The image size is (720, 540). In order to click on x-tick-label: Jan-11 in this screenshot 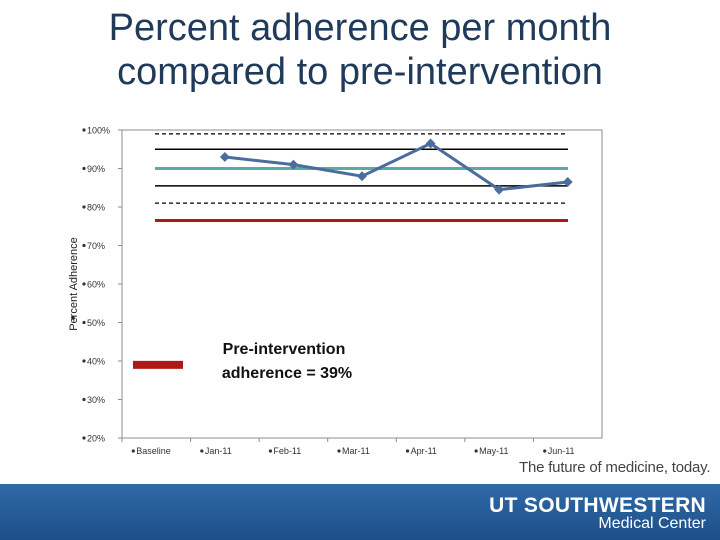, I will do `click(218, 451)`.